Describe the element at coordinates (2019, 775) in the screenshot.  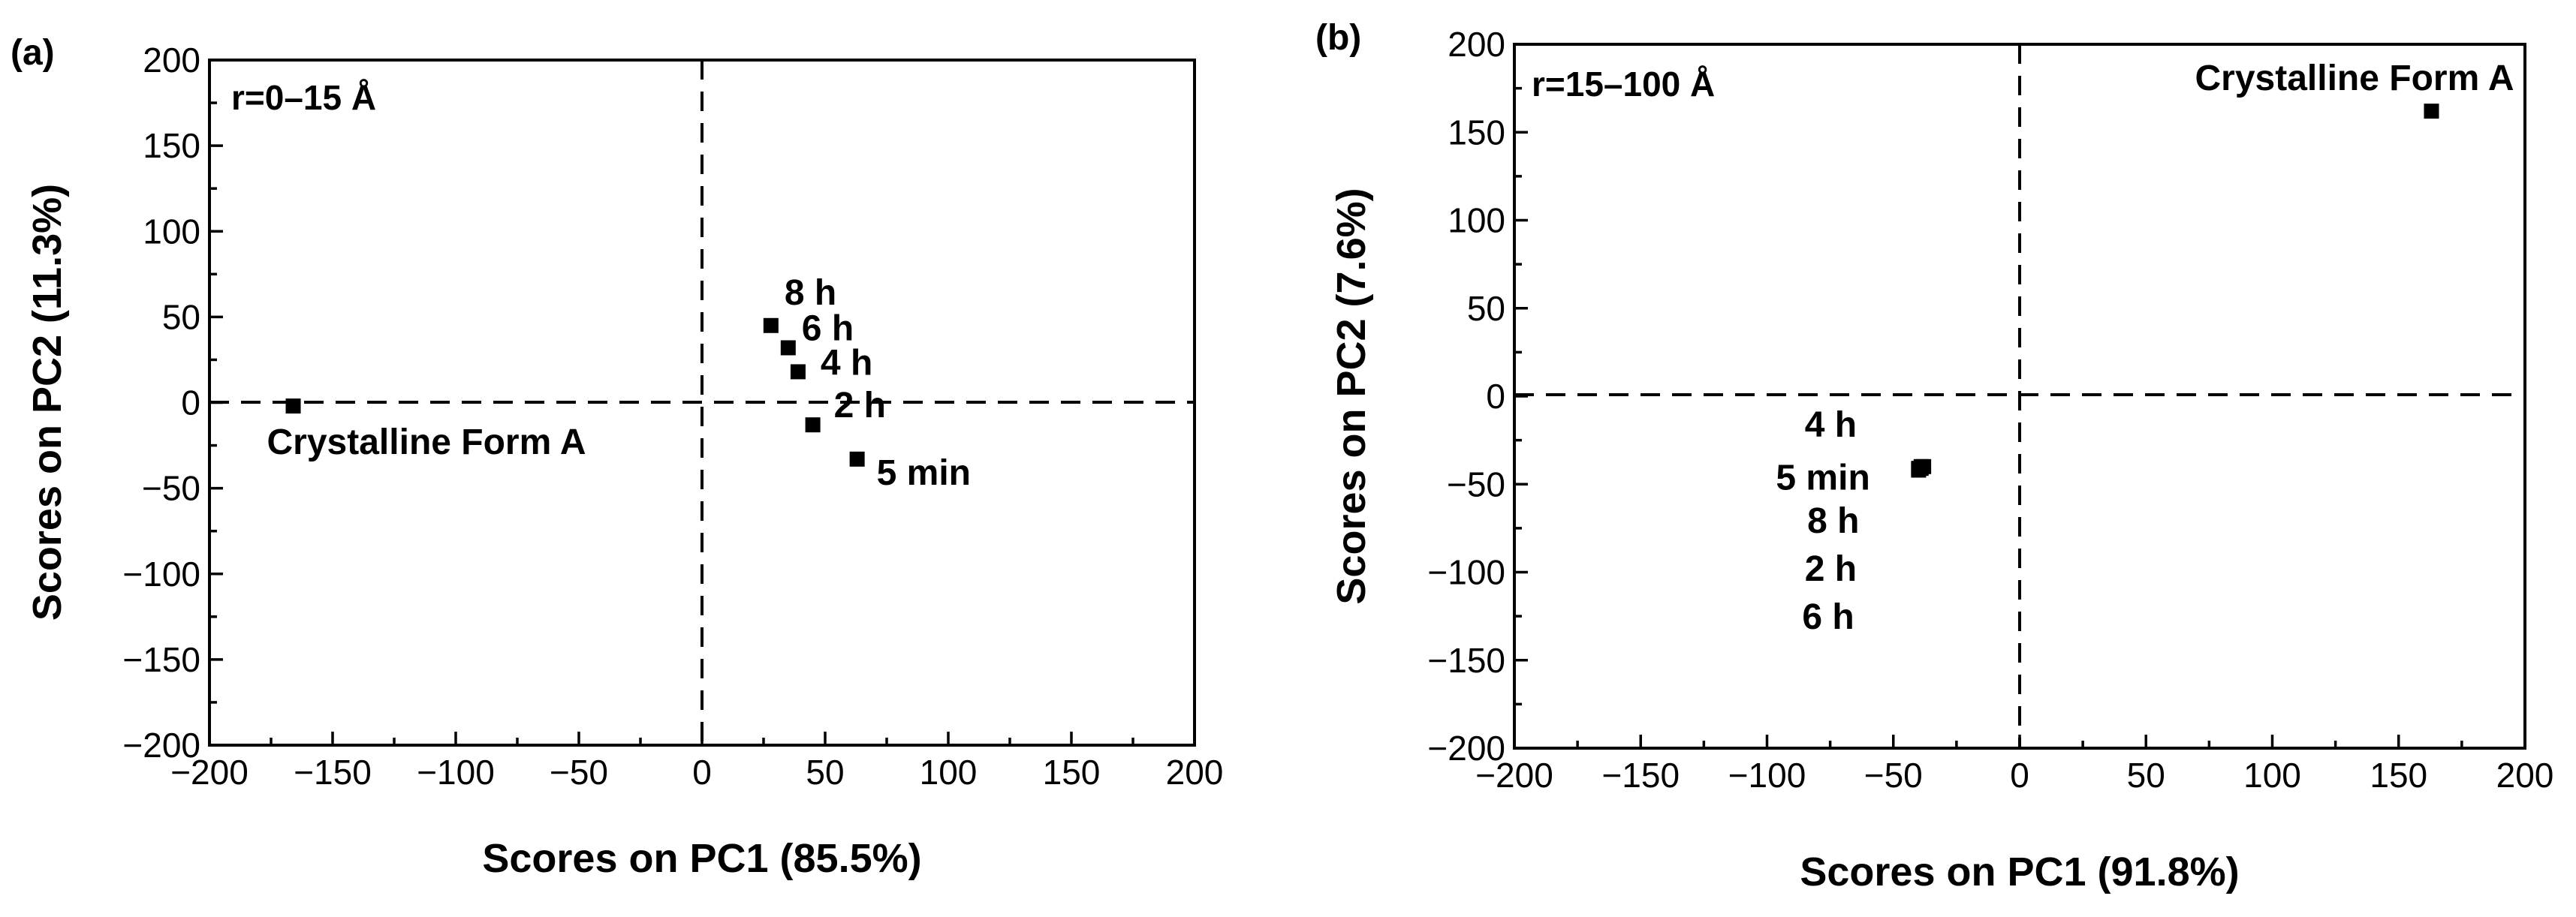
I see `panel-b-x-tick-label: 0` at that location.